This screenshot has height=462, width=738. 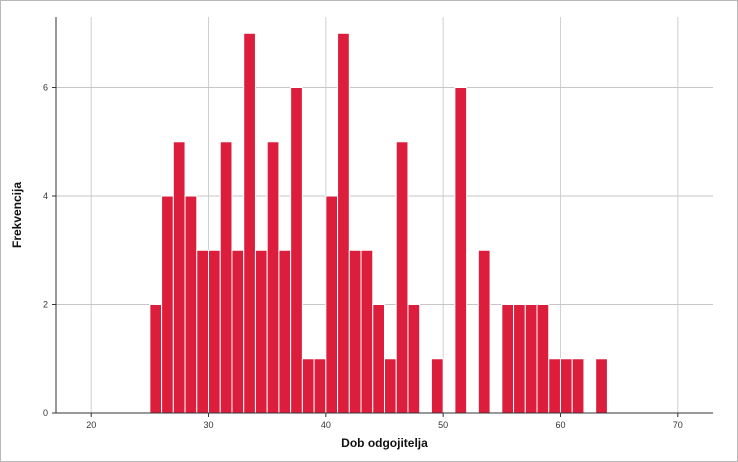 What do you see at coordinates (91, 425) in the screenshot?
I see `x-tick-label: 20` at bounding box center [91, 425].